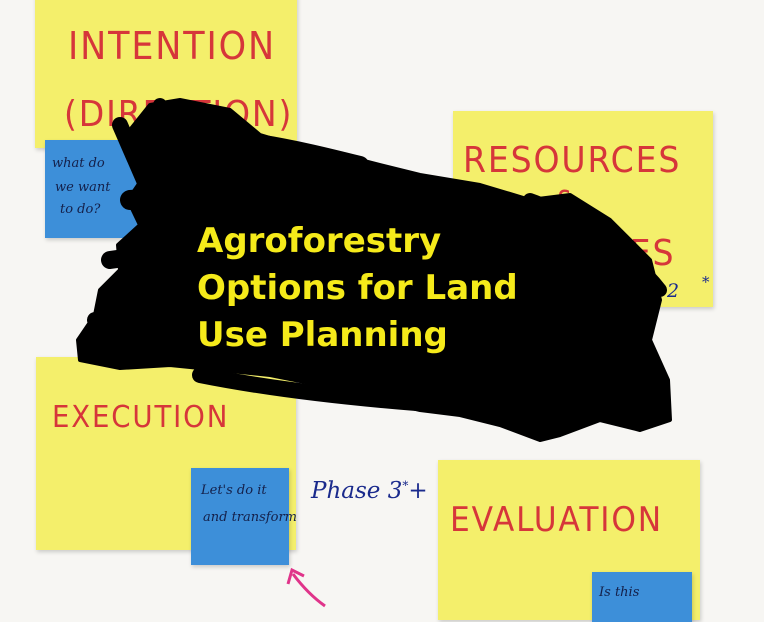 This screenshot has height=622, width=764. I want to click on sticky-note-lets-do-it, so click(240, 516).